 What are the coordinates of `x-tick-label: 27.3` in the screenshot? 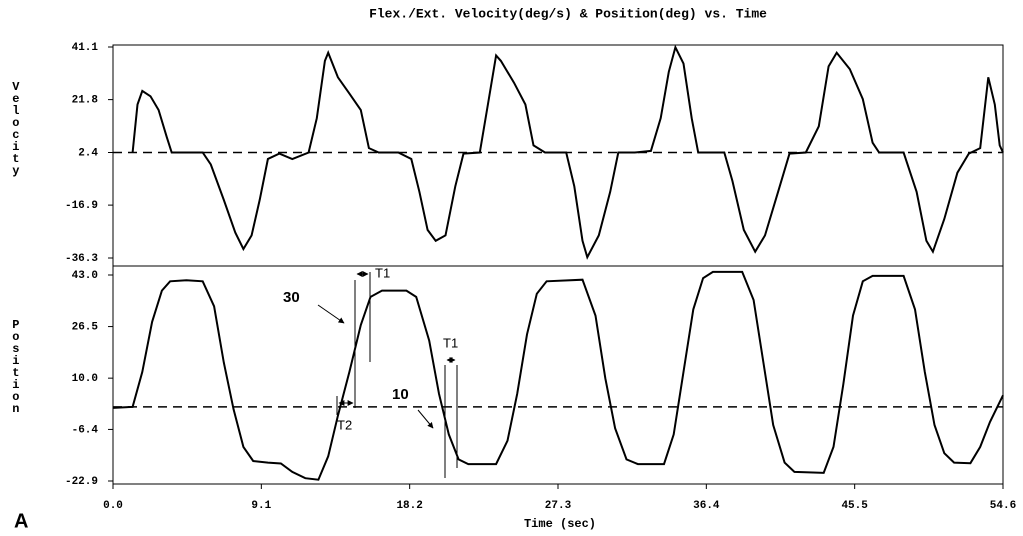 It's located at (558, 506).